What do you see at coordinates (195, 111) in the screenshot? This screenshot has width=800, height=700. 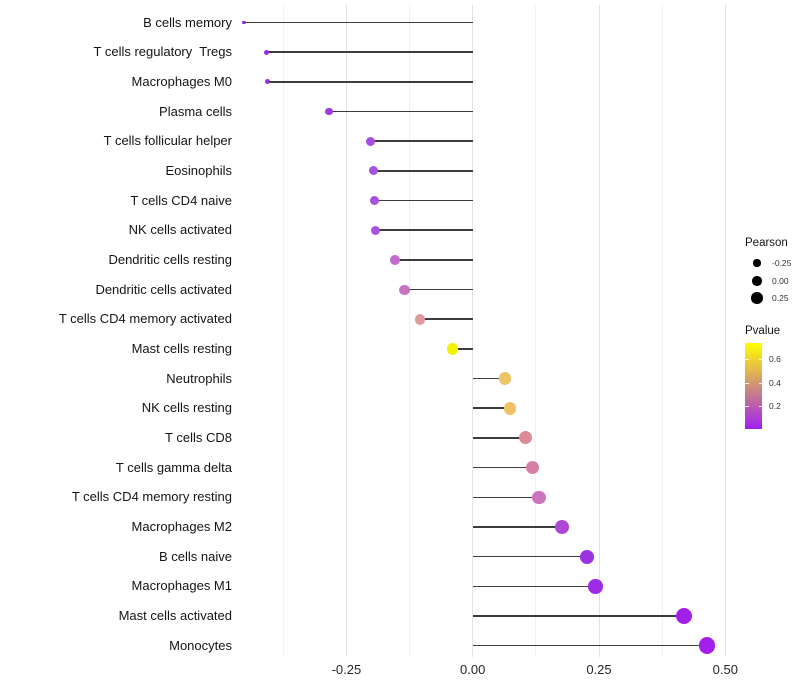 I see `y-axis-label: Plasma cells` at bounding box center [195, 111].